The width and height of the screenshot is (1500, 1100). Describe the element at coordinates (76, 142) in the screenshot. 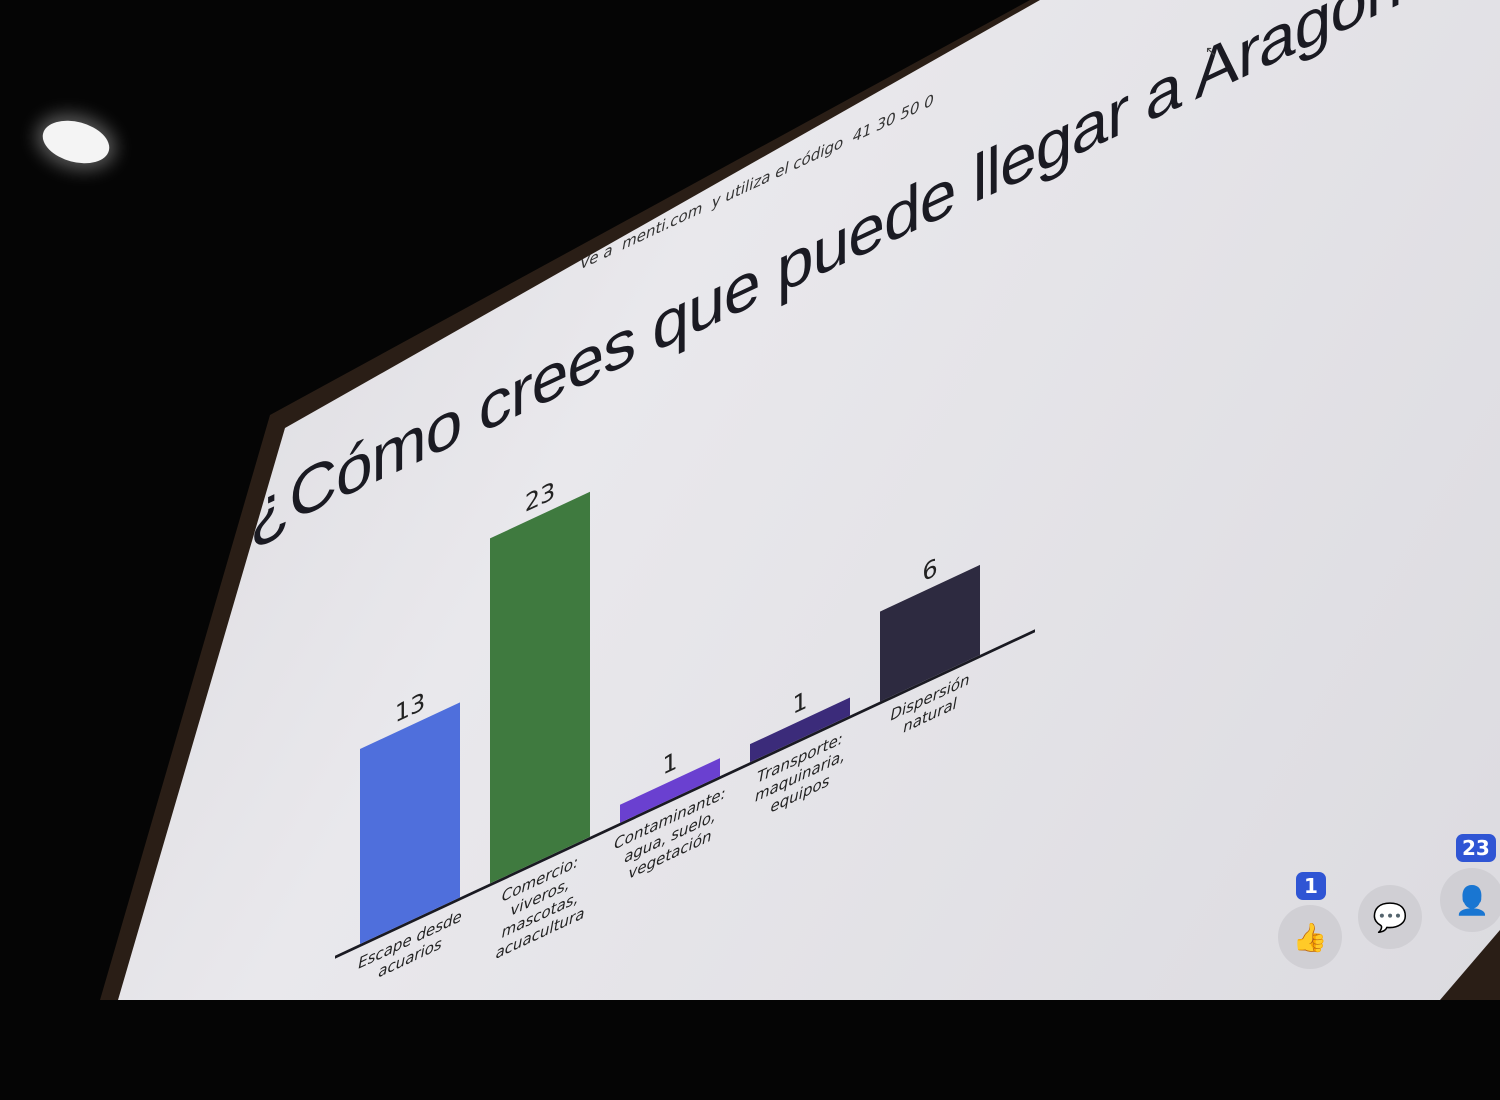

I see `ceiling-light` at that location.